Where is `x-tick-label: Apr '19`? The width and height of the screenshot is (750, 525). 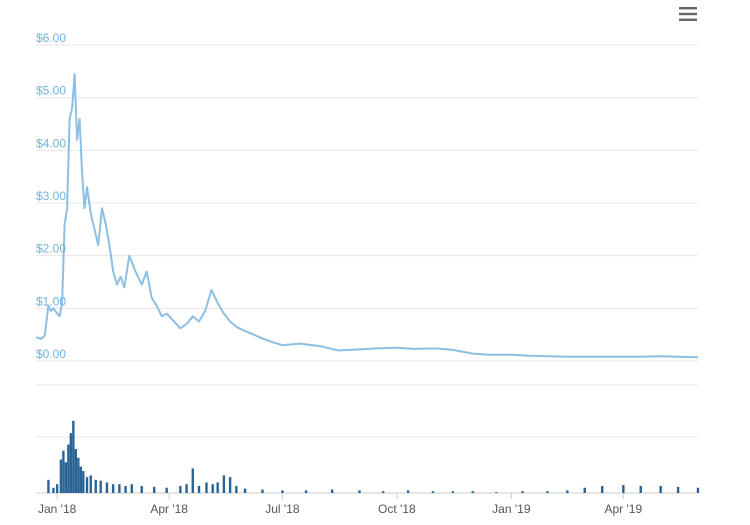 x-tick-label: Apr '19 is located at coordinates (624, 509).